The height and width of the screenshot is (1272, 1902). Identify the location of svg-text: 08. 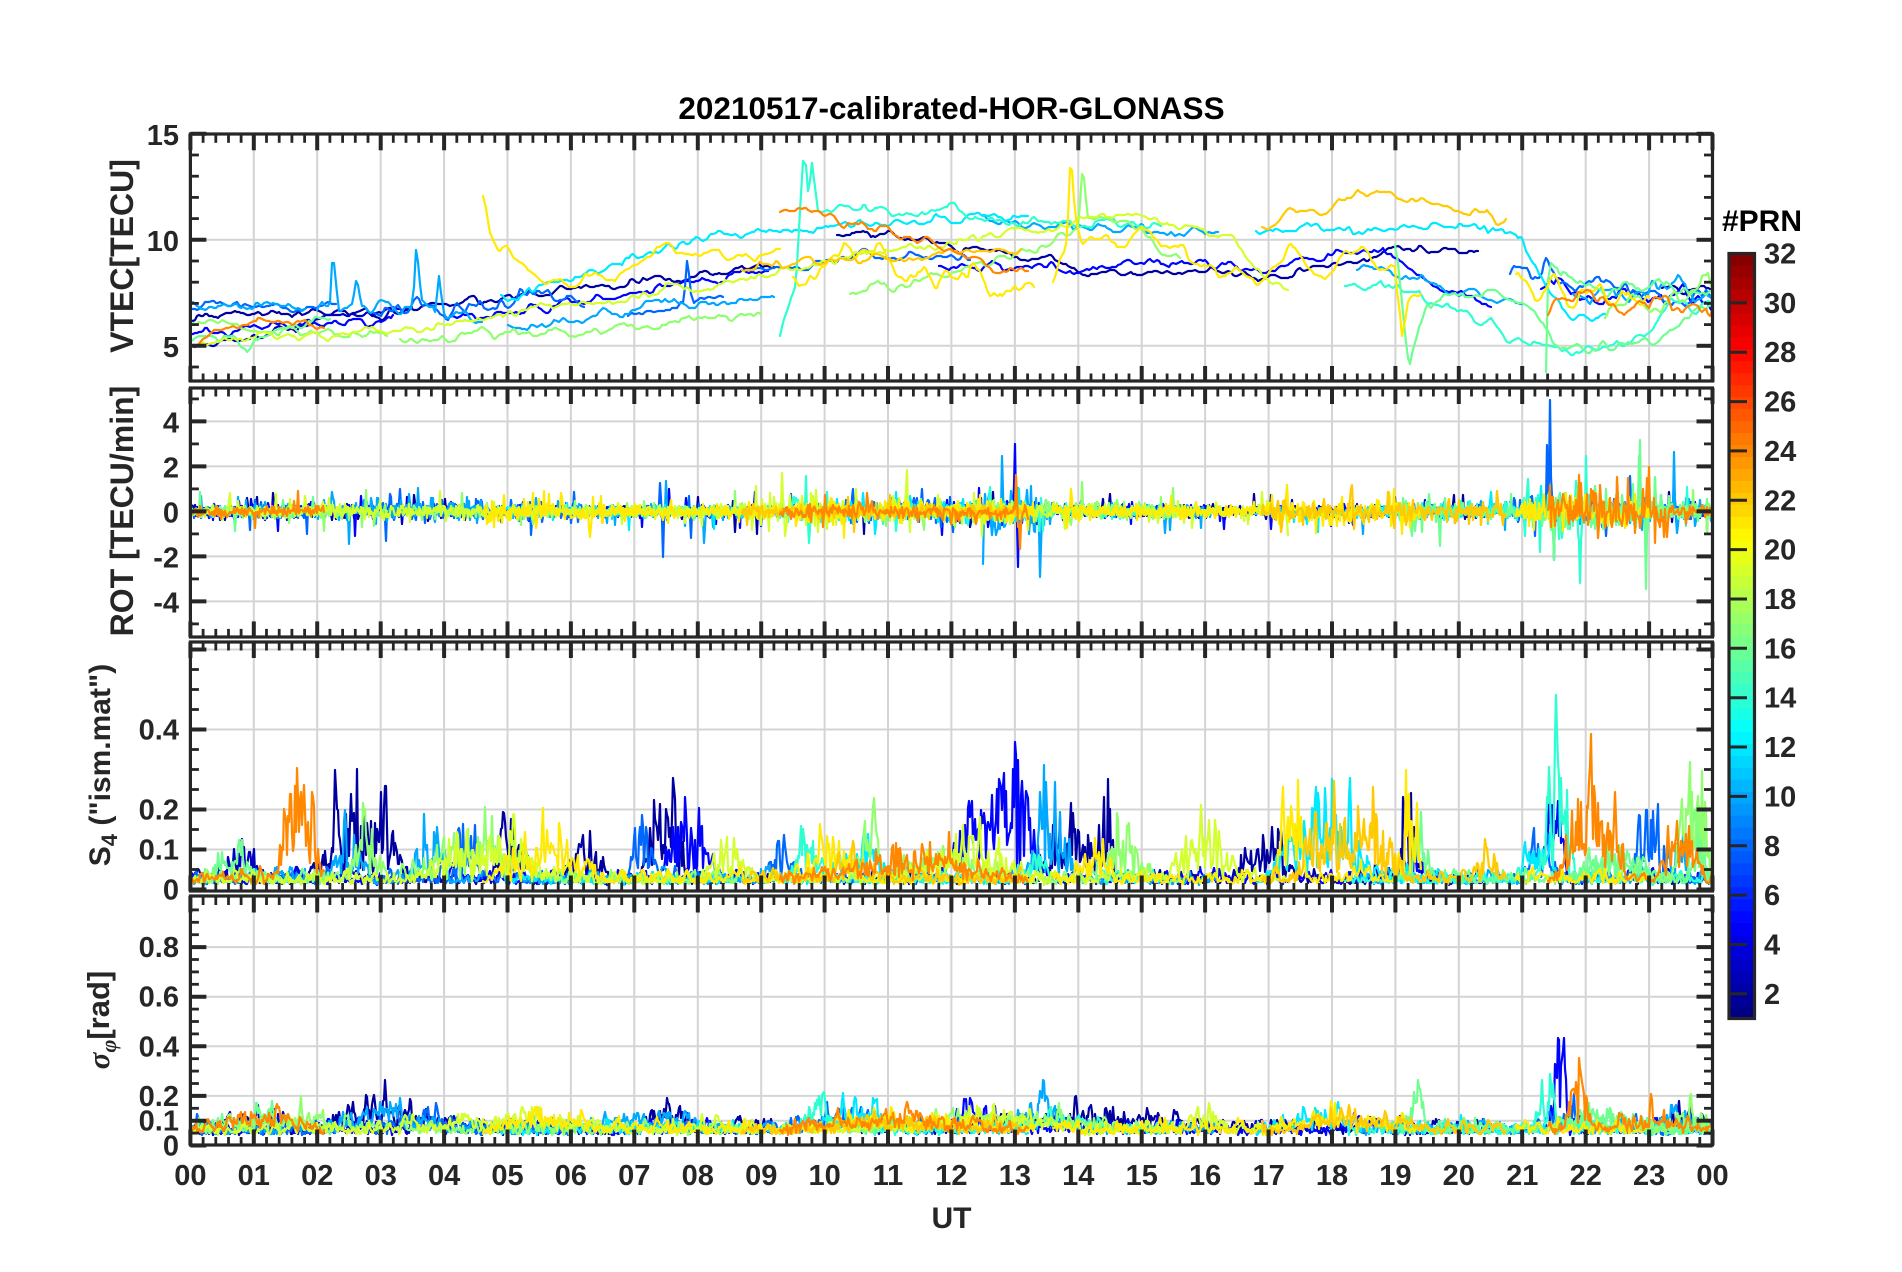
(698, 1176).